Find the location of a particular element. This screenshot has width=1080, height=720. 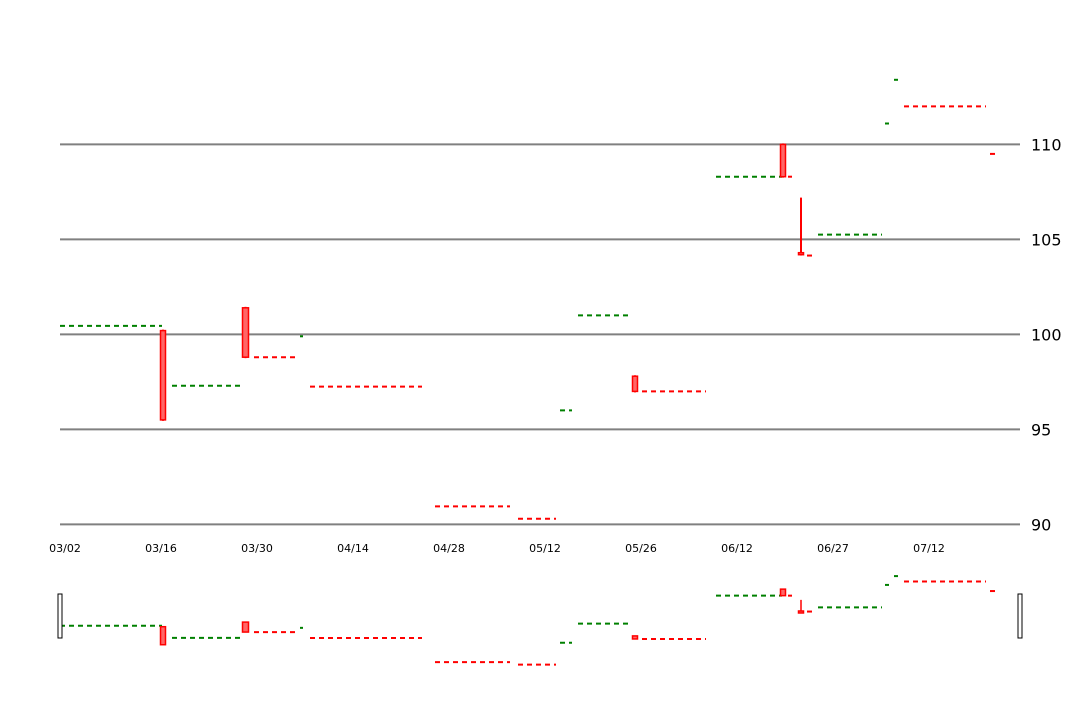

y-tick-label: 95 is located at coordinates (1041, 429).